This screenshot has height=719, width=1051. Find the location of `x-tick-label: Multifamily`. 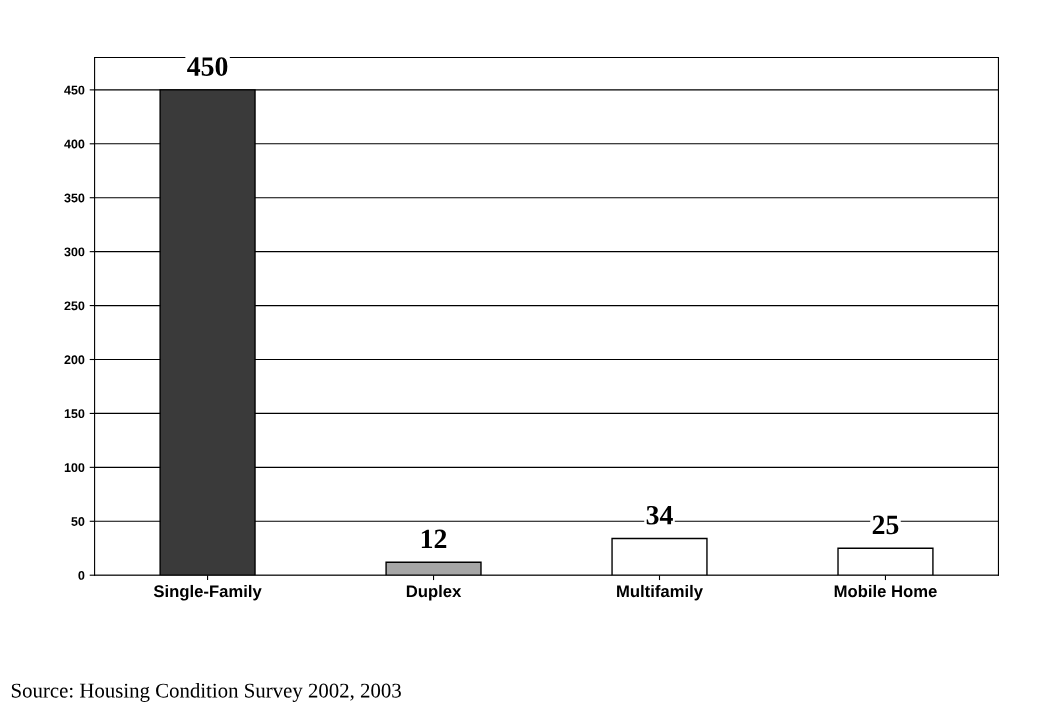

x-tick-label: Multifamily is located at coordinates (660, 592).